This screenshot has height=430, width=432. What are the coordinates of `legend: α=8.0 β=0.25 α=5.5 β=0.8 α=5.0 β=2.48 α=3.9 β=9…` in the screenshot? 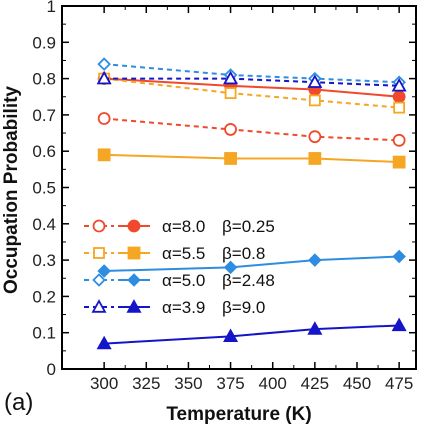 It's located at (179, 267).